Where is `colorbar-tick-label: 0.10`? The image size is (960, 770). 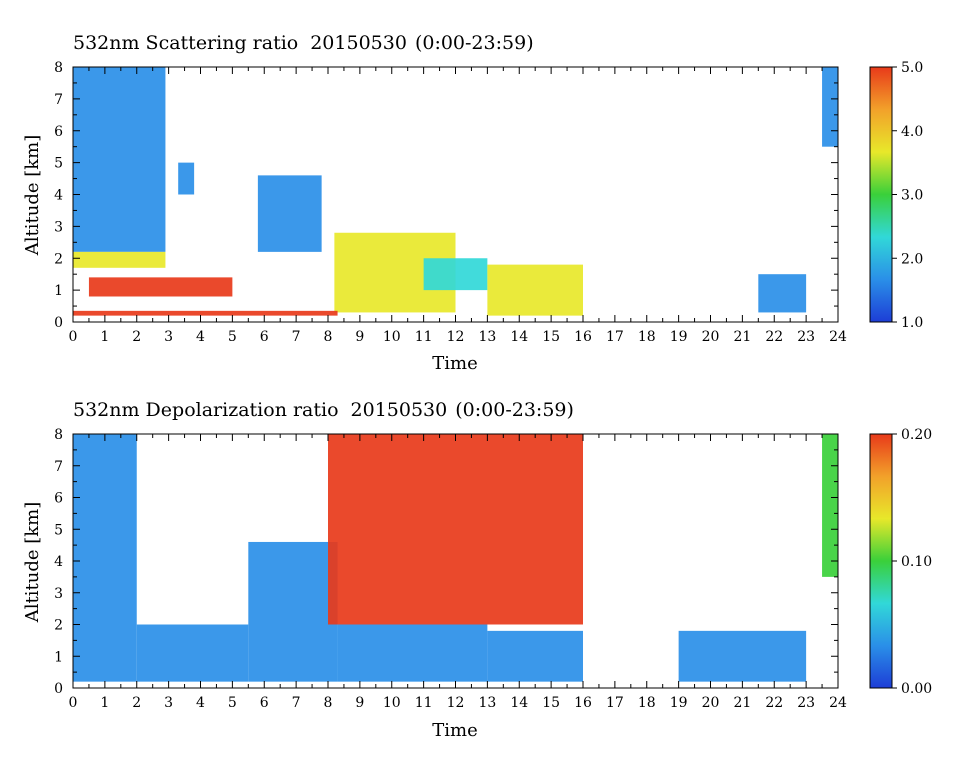
colorbar-tick-label: 0.10 is located at coordinates (916, 562).